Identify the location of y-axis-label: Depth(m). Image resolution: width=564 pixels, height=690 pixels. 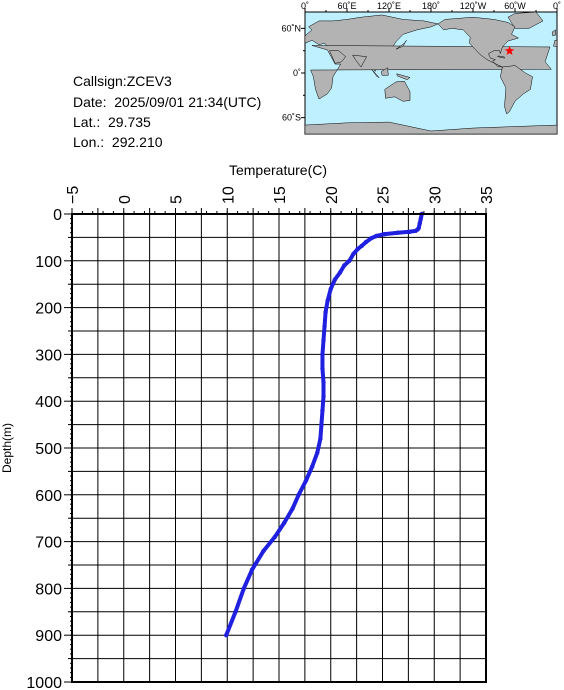
(7, 448).